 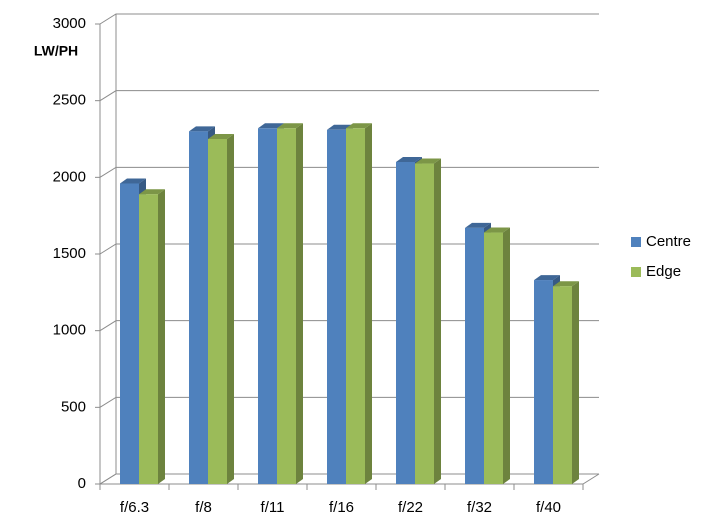 I want to click on y-axis-label: LW/PH, so click(x=56, y=51).